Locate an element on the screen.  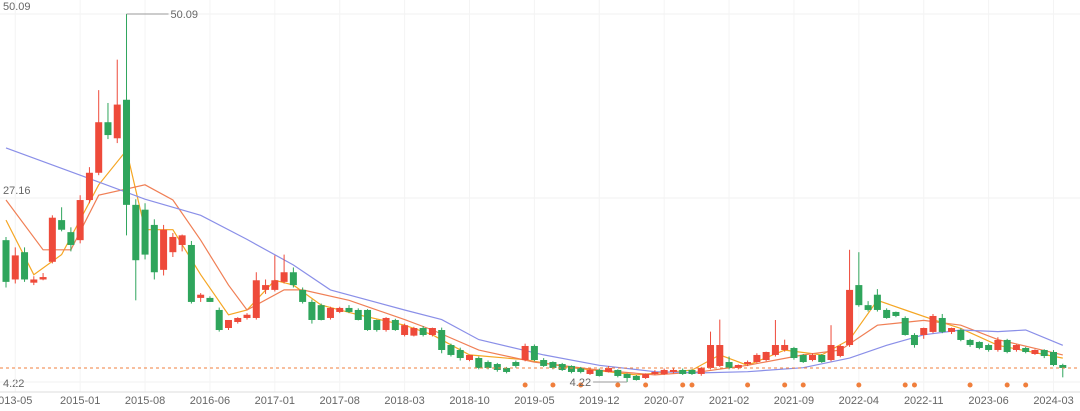
y-tick-label: 50.09 is located at coordinates (17, 7).